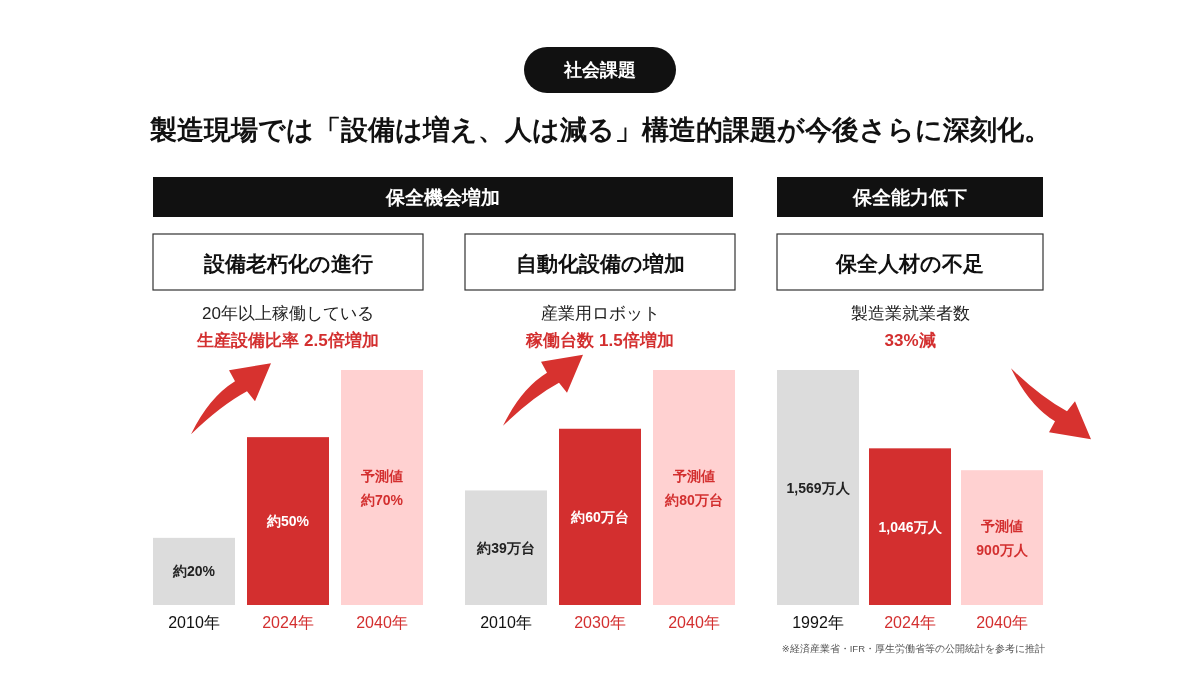 The height and width of the screenshot is (675, 1200). What do you see at coordinates (909, 263) in the screenshot?
I see `chart-title: 保全人材の不足` at bounding box center [909, 263].